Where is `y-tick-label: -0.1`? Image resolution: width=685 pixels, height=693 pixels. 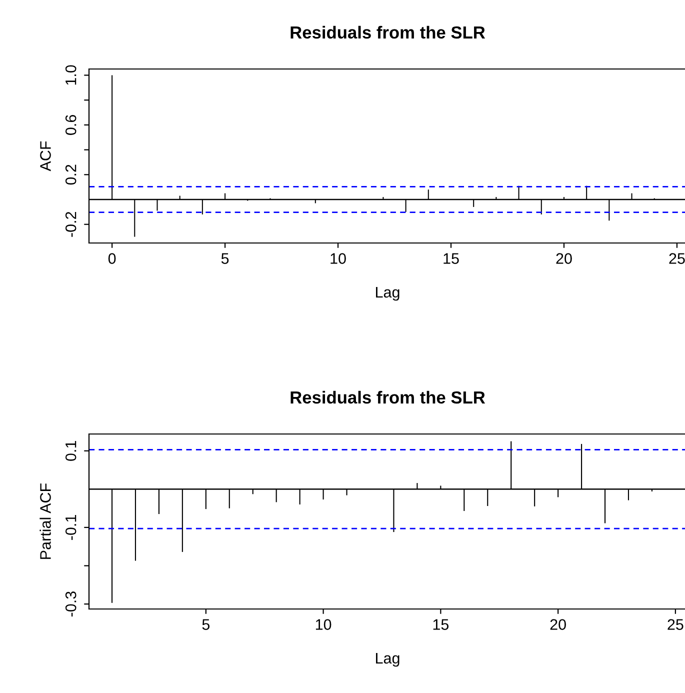 y-tick-label: -0.1 is located at coordinates (70, 527).